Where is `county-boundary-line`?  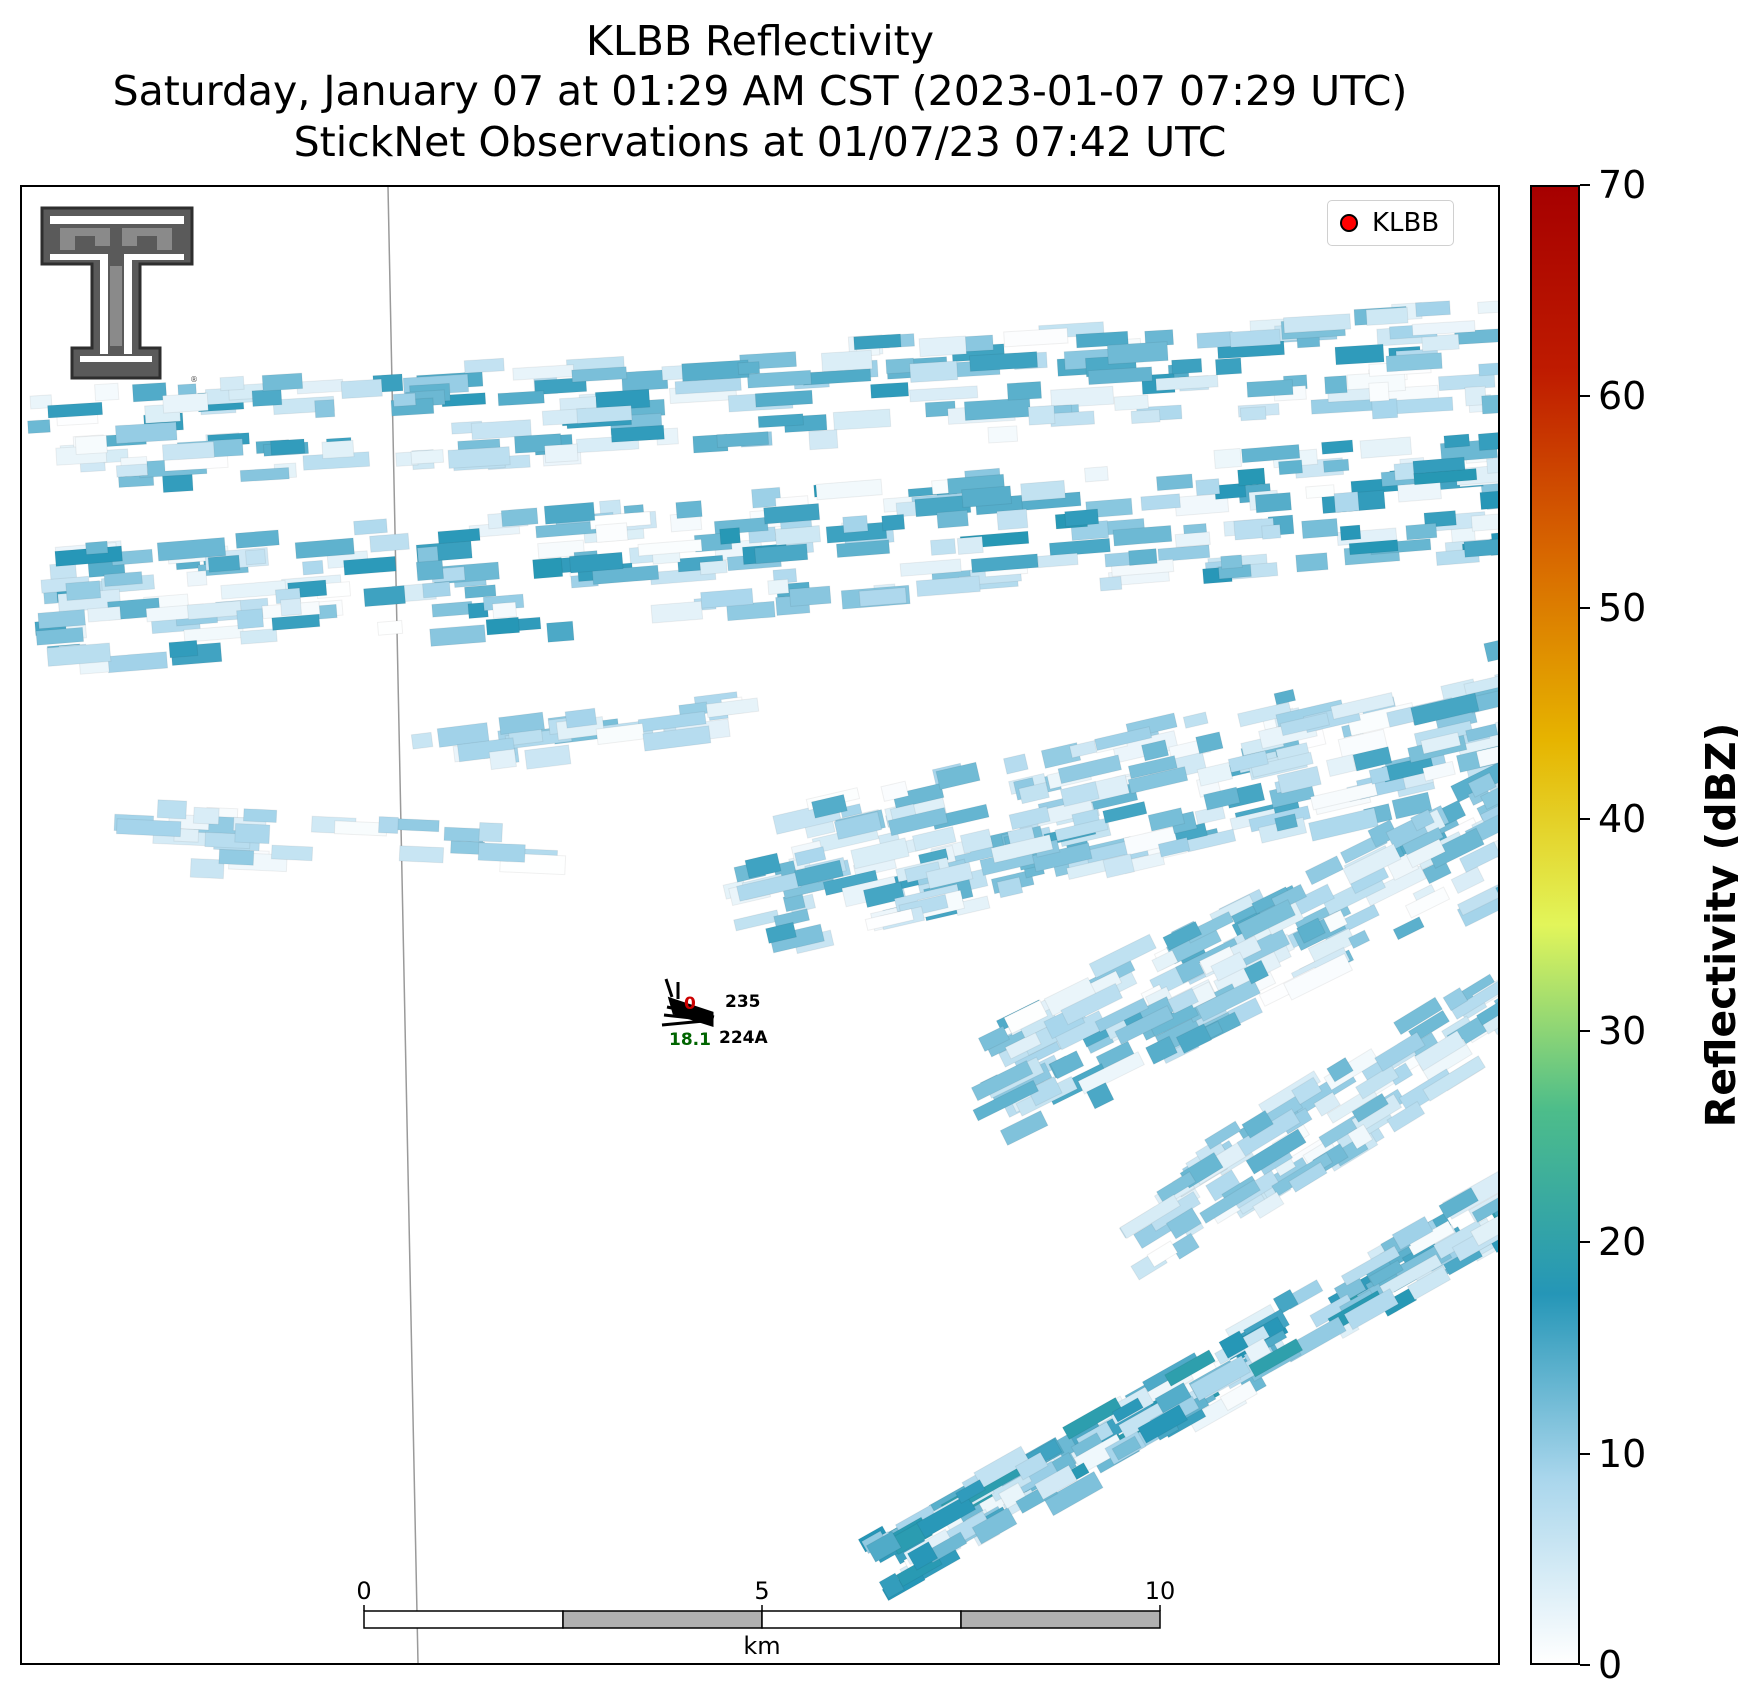
county-boundary-line is located at coordinates (403, 925).